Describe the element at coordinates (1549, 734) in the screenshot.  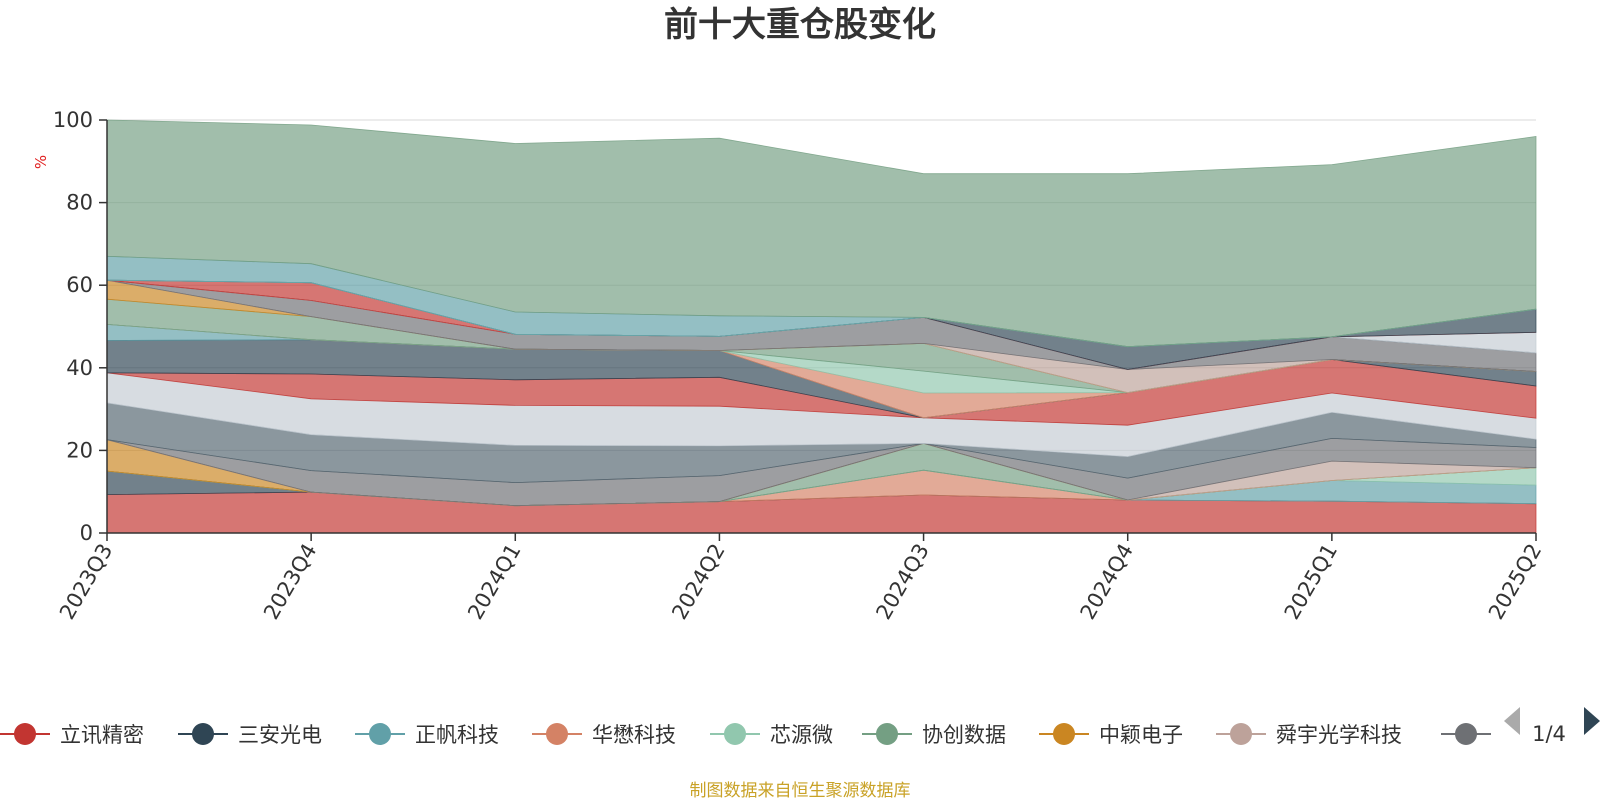
I see `legend-page-indicator: 1/4` at that location.